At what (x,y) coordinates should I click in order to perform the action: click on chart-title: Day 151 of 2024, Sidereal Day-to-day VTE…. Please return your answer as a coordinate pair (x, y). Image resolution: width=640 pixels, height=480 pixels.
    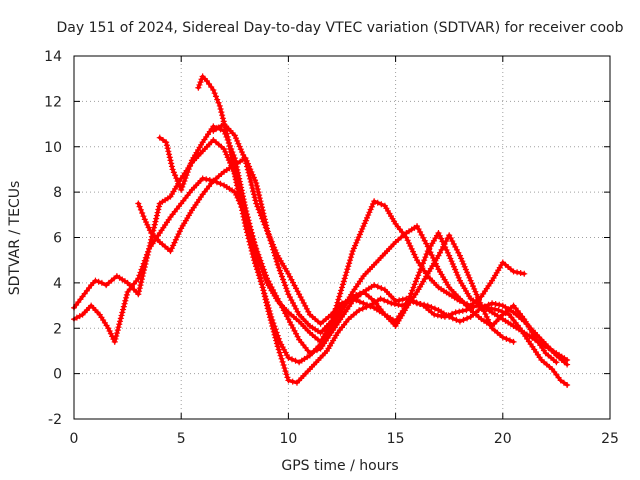
    Looking at the image, I should click on (340, 28).